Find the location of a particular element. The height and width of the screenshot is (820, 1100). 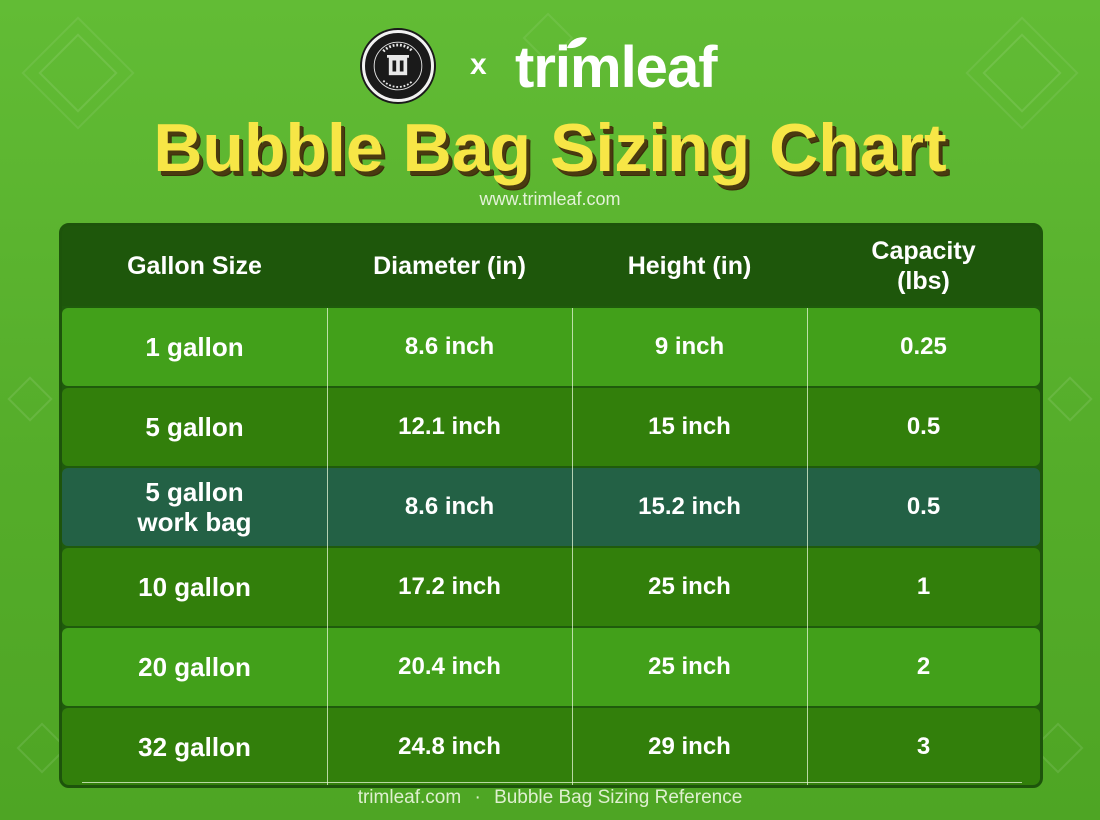

site-url: www.trimleaf.com is located at coordinates (550, 199).